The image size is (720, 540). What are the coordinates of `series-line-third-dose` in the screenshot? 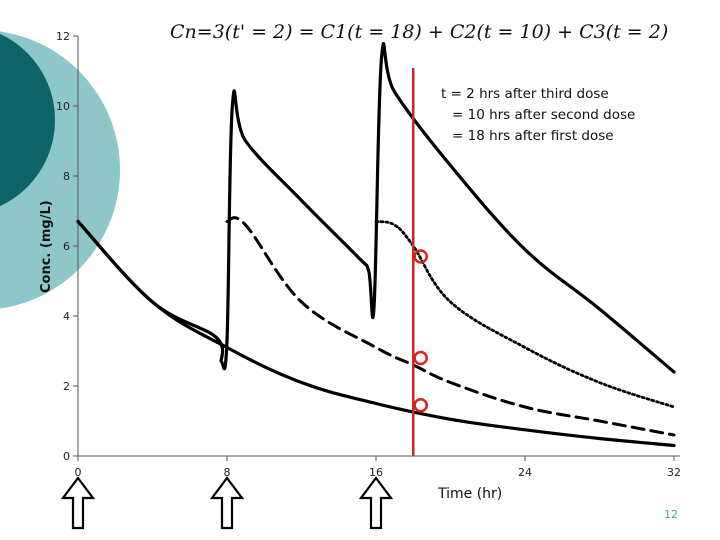 It's located at (525, 314).